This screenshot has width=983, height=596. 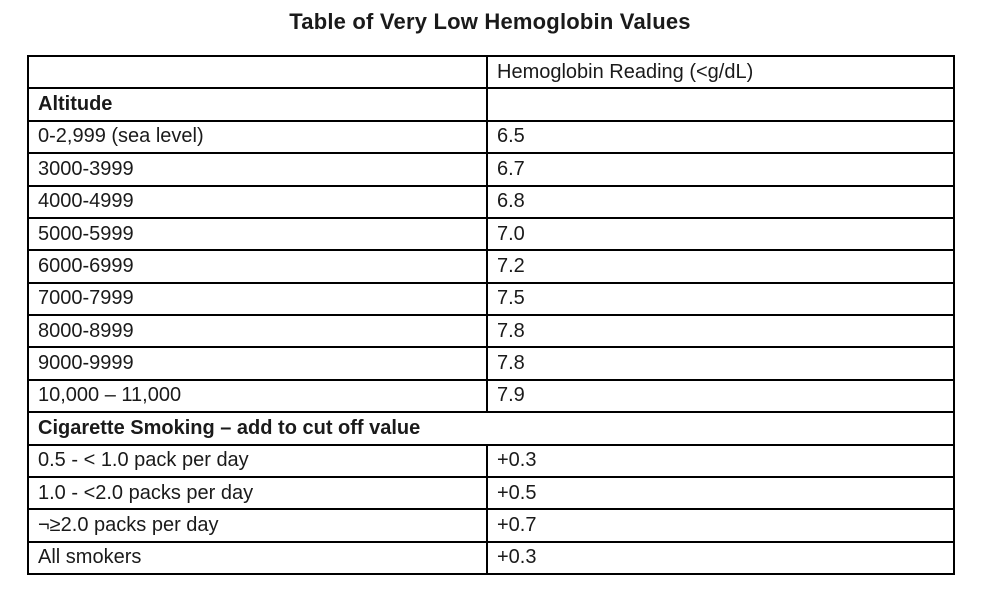 I want to click on table-row: 9000-9999 7.8, so click(x=491, y=363).